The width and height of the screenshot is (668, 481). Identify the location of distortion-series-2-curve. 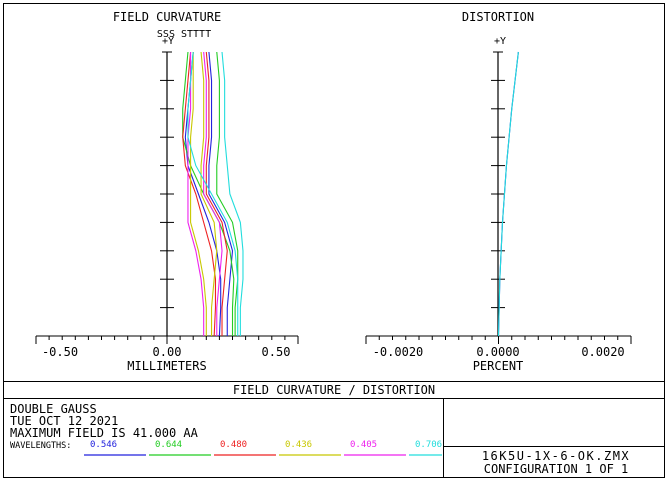
(508, 194).